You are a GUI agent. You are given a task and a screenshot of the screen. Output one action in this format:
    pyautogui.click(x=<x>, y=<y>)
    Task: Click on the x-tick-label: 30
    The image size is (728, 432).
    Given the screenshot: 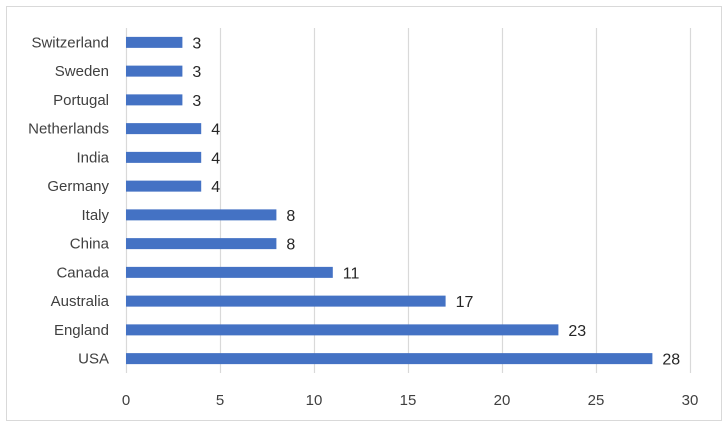 What is the action you would take?
    pyautogui.click(x=690, y=400)
    